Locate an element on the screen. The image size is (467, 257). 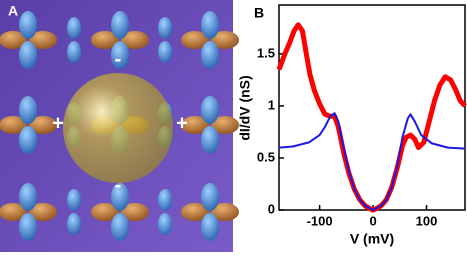
panel-label: B is located at coordinates (259, 13).